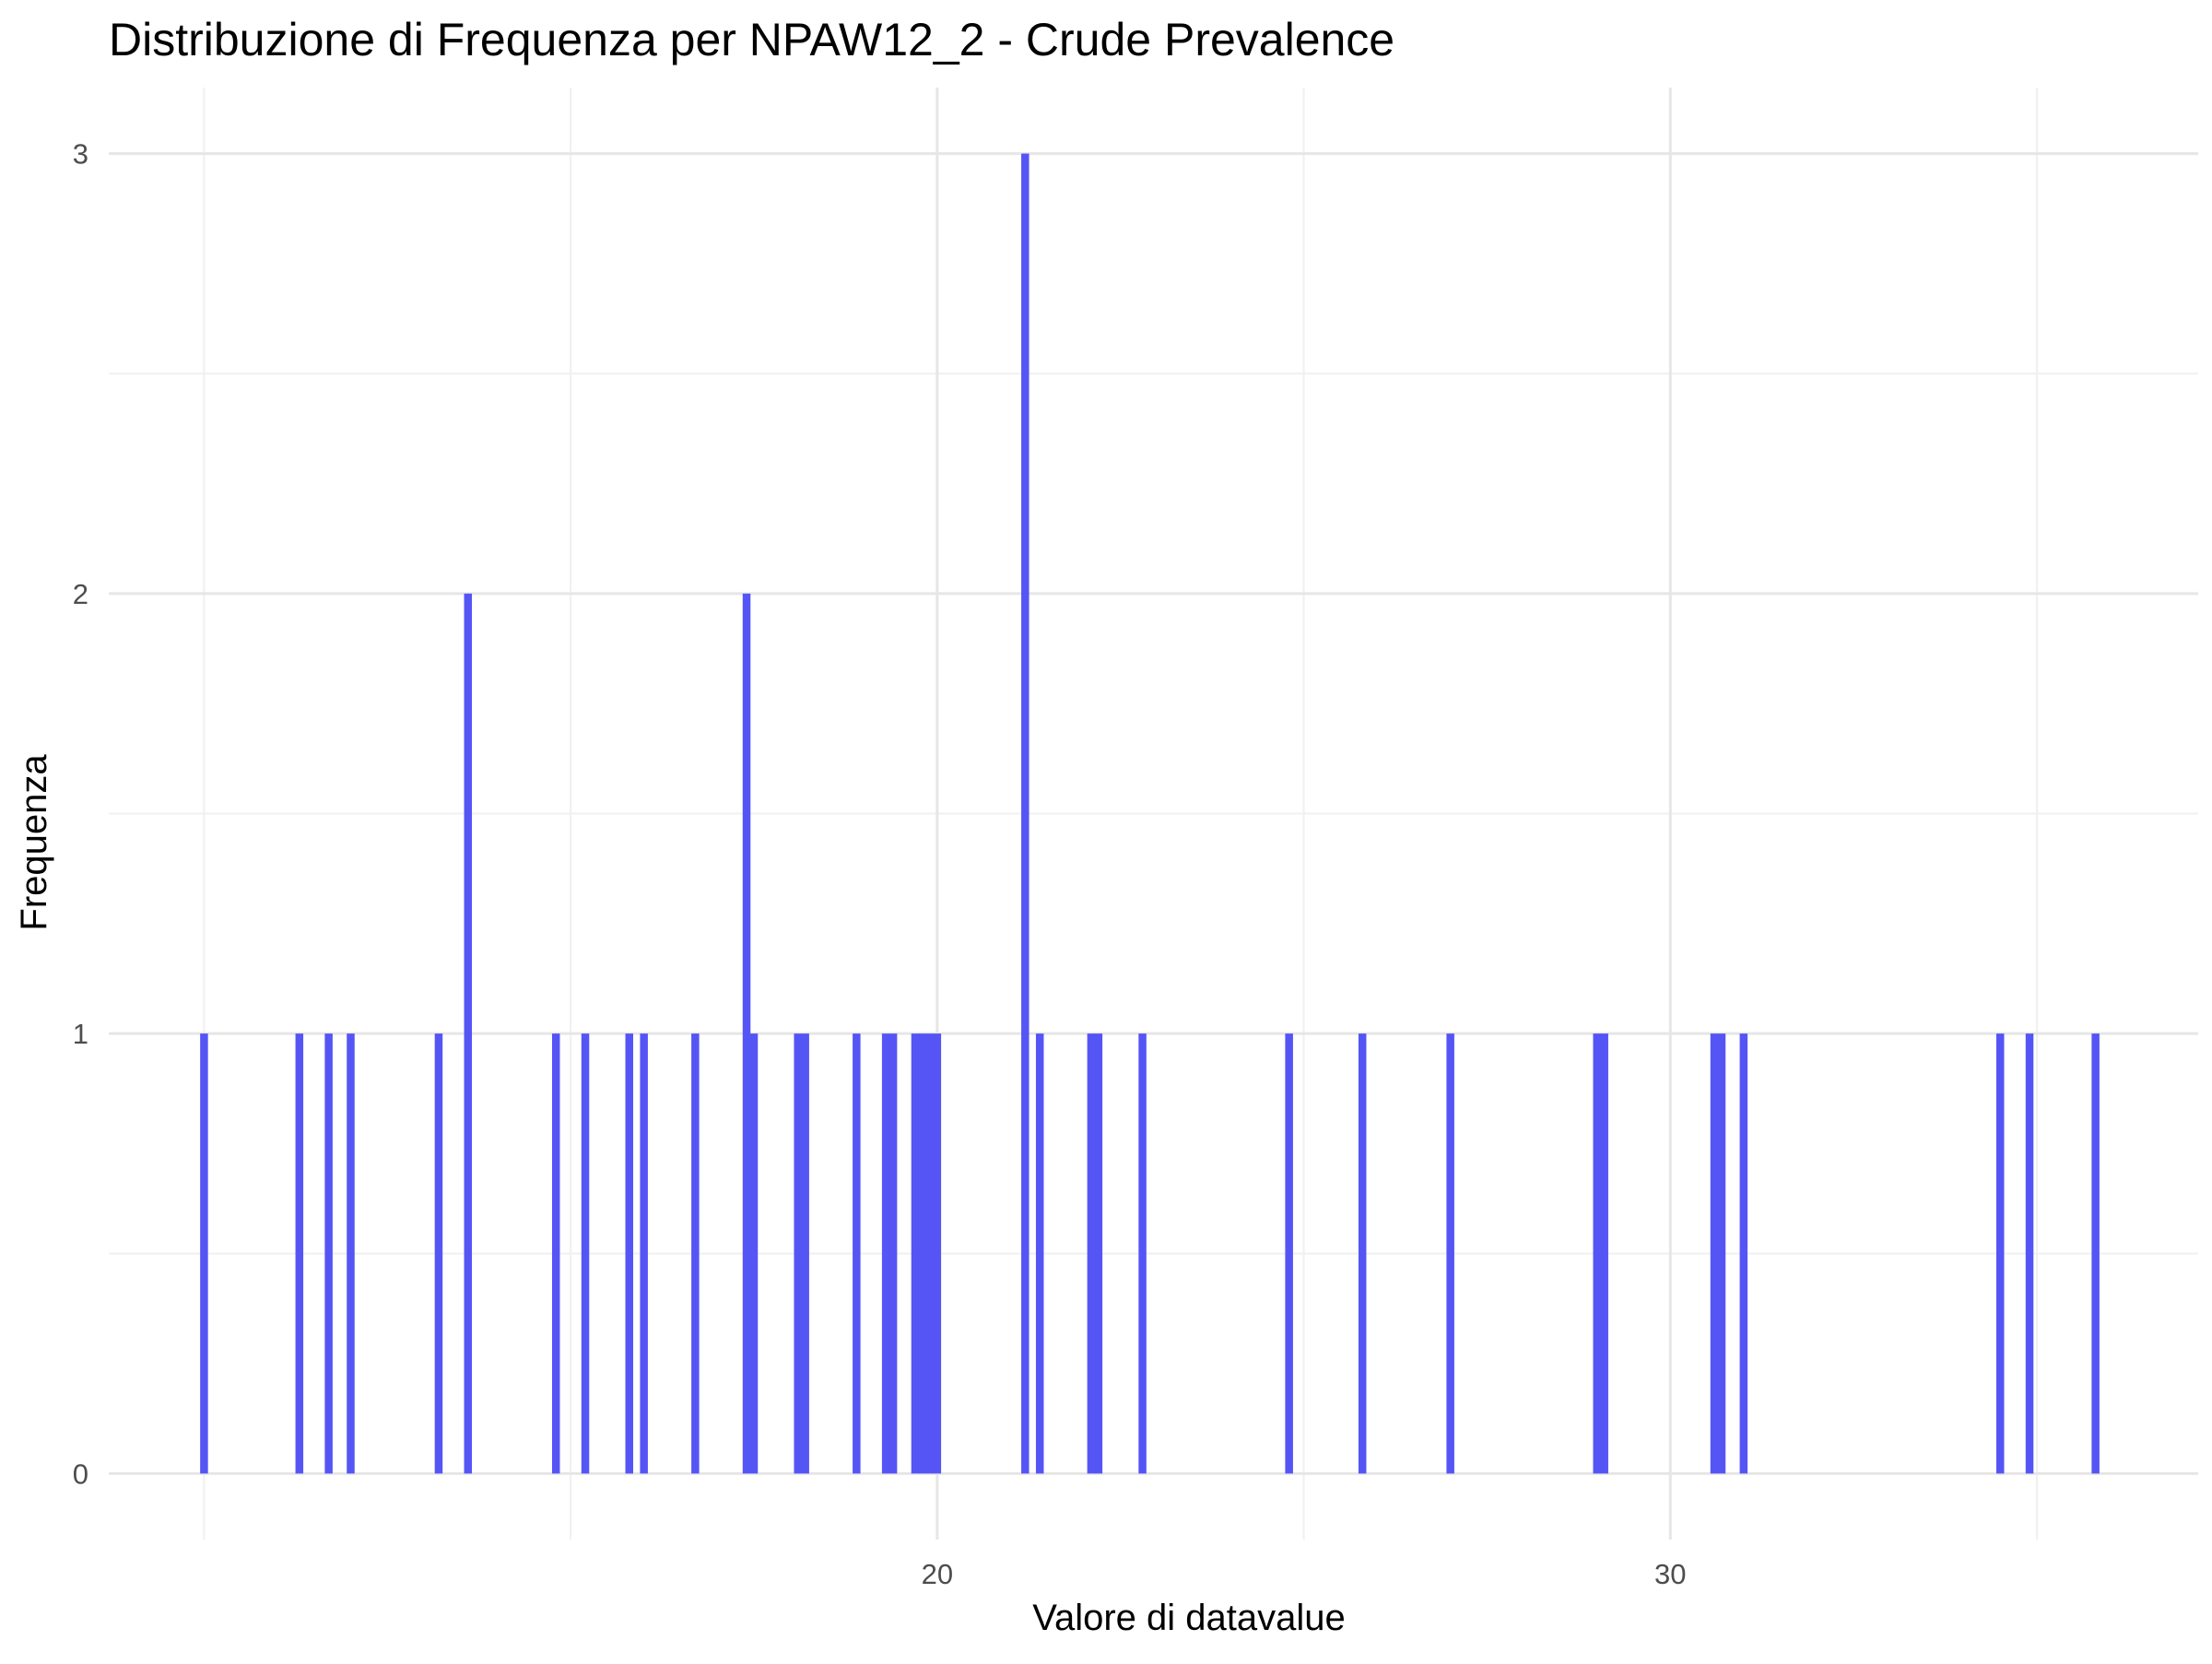 The height and width of the screenshot is (1664, 2212). Describe the element at coordinates (80, 1473) in the screenshot. I see `y-tick-label: 0` at that location.